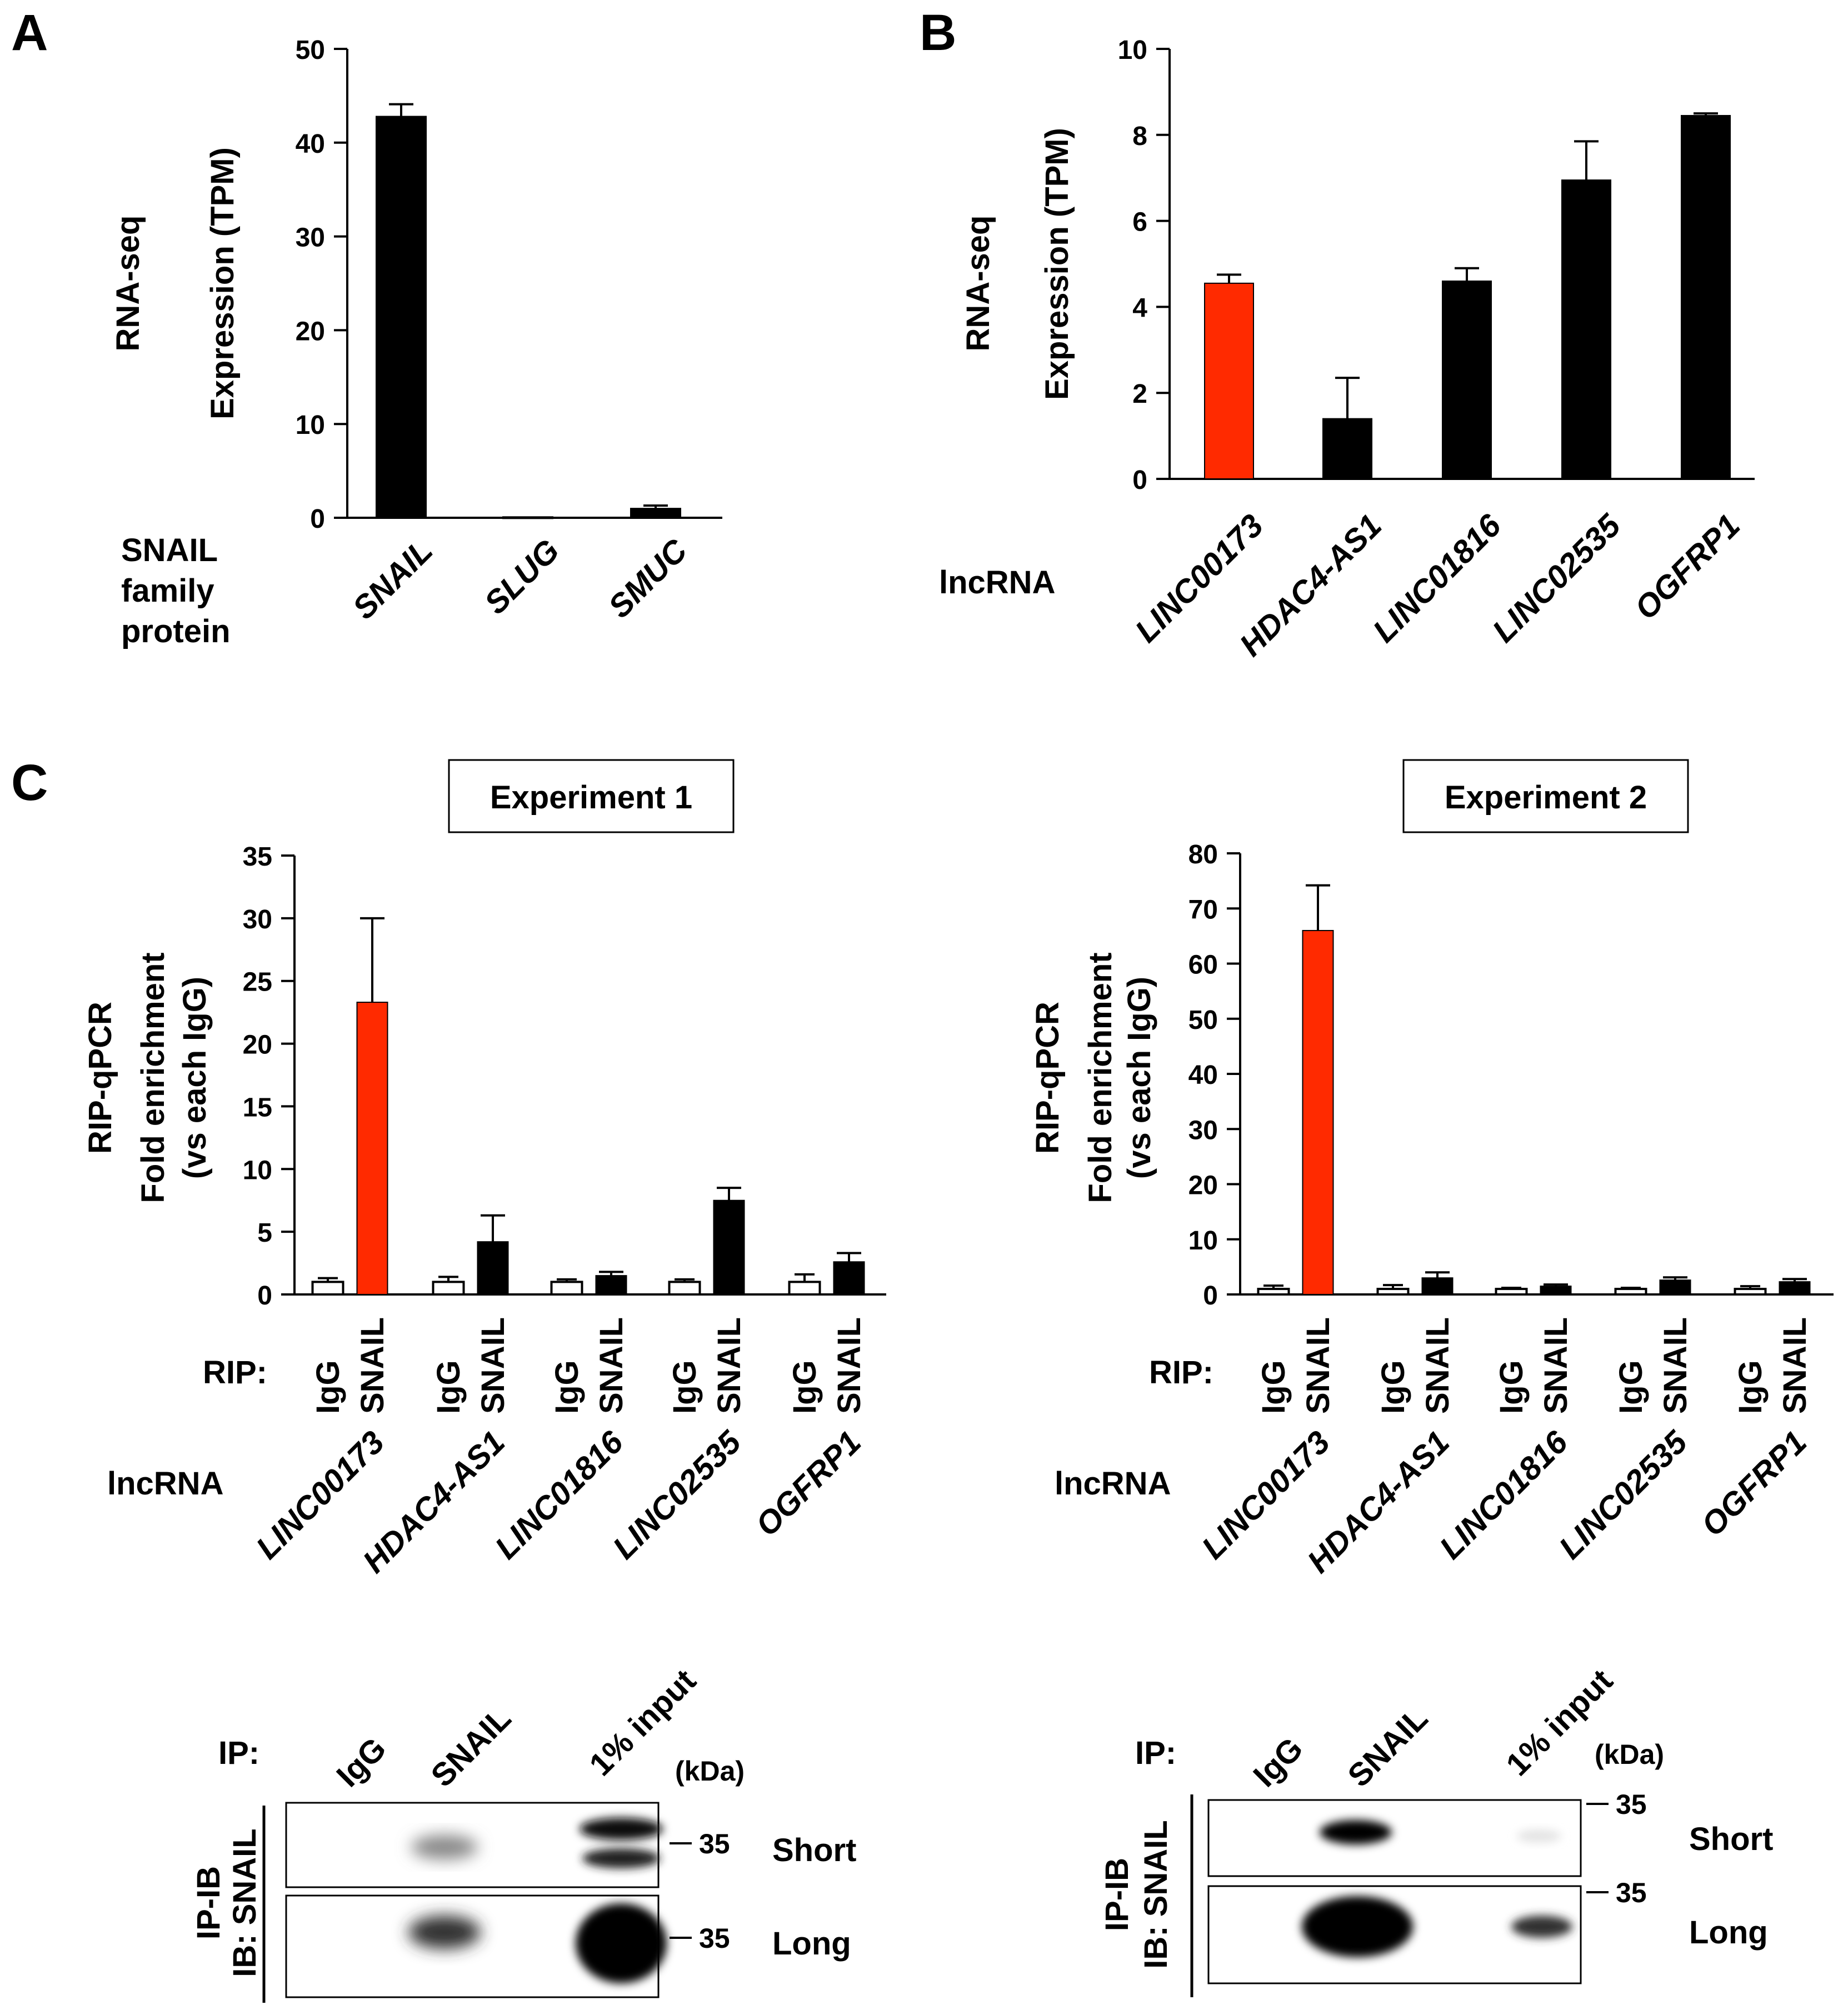 The image size is (1848, 2015). What do you see at coordinates (245, 1902) in the screenshot?
I see `blot-1-side-label-2: IB: SNAIL` at bounding box center [245, 1902].